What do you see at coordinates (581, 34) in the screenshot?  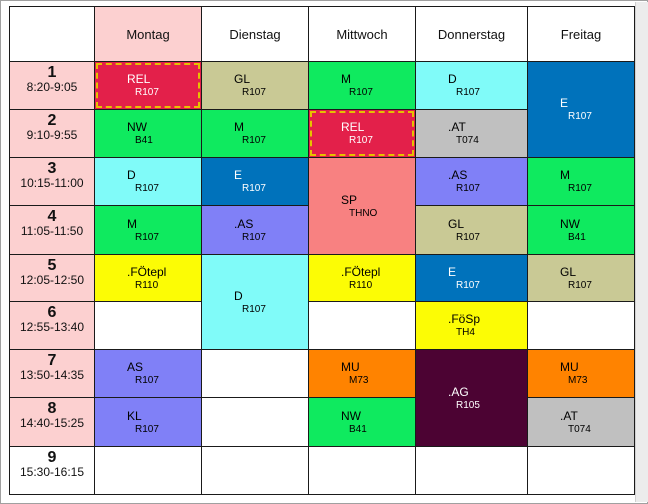 I see `day-label: Freitag` at bounding box center [581, 34].